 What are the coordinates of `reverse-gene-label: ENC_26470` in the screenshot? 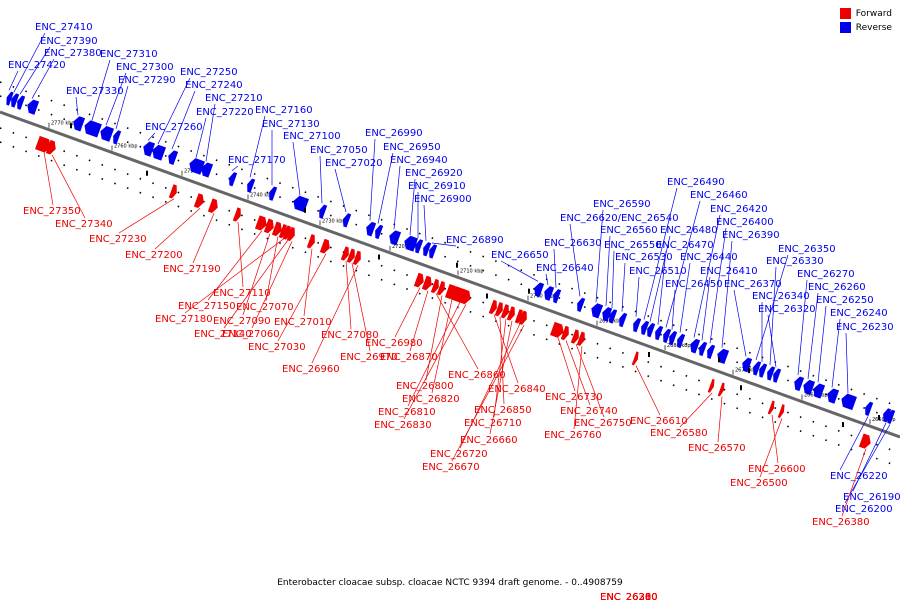 It's located at (685, 245).